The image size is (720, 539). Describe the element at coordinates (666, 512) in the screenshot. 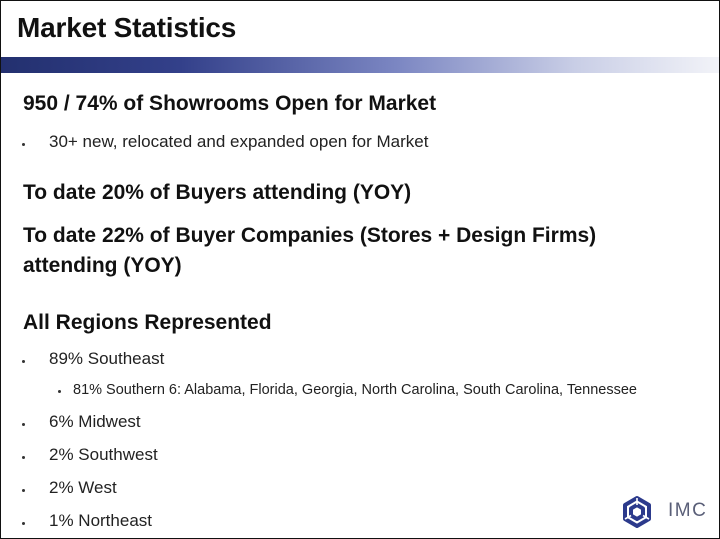

I see `imc-logo: IMC` at that location.